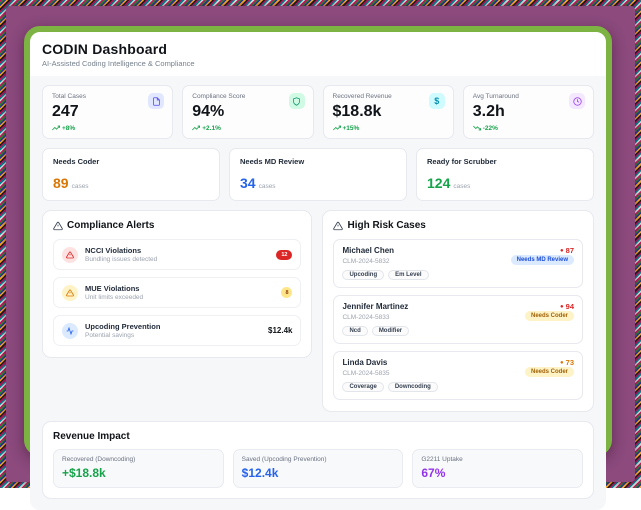  What do you see at coordinates (121, 259) in the screenshot?
I see `alert-subtitle: Bundling issues detected` at bounding box center [121, 259].